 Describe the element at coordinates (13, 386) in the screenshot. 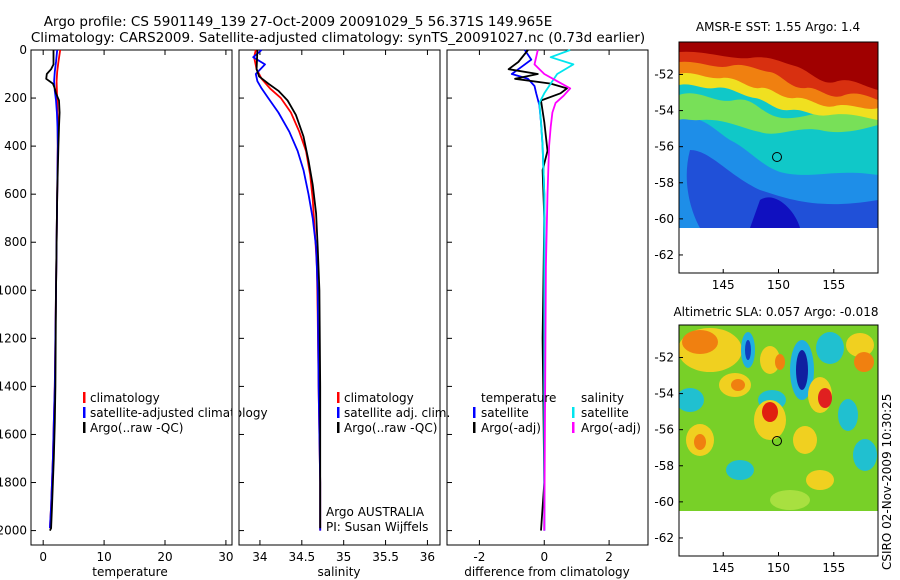

I see `y-tick-label: 1400` at that location.